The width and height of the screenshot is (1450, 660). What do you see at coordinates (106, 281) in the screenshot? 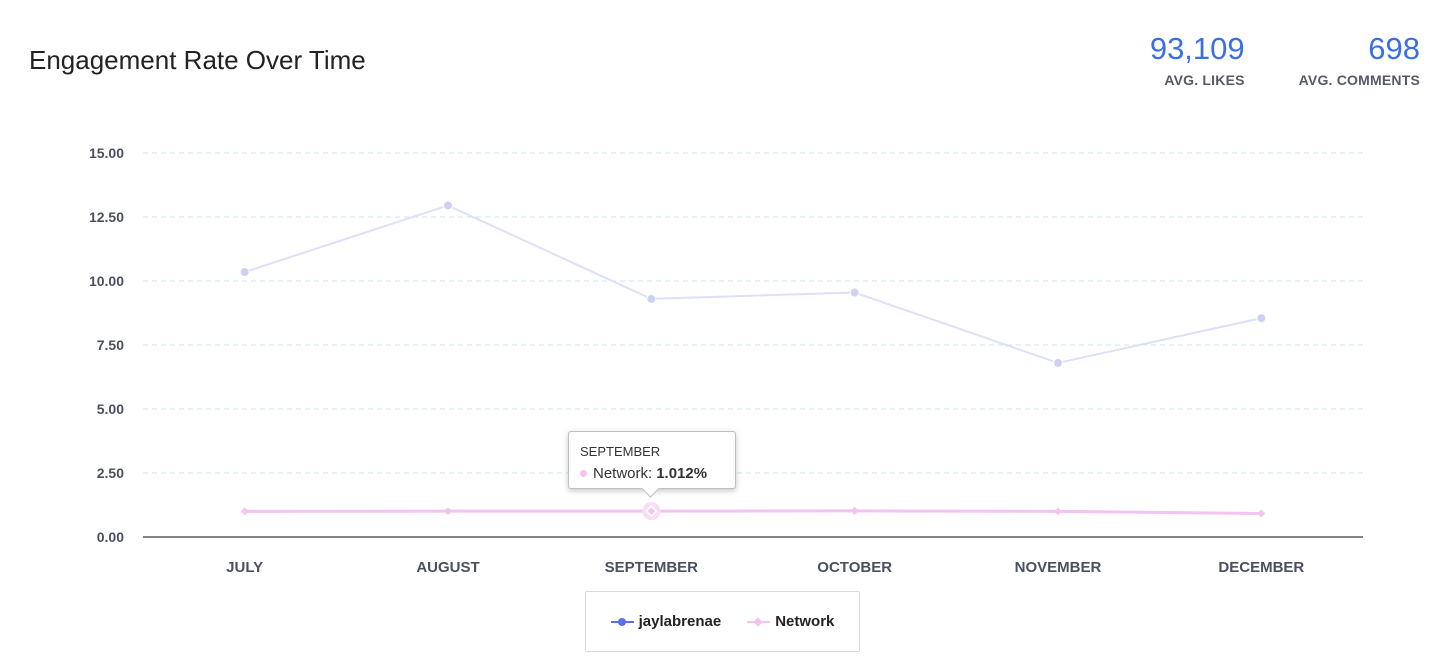
I see `y-tick-label: 10.00` at bounding box center [106, 281].